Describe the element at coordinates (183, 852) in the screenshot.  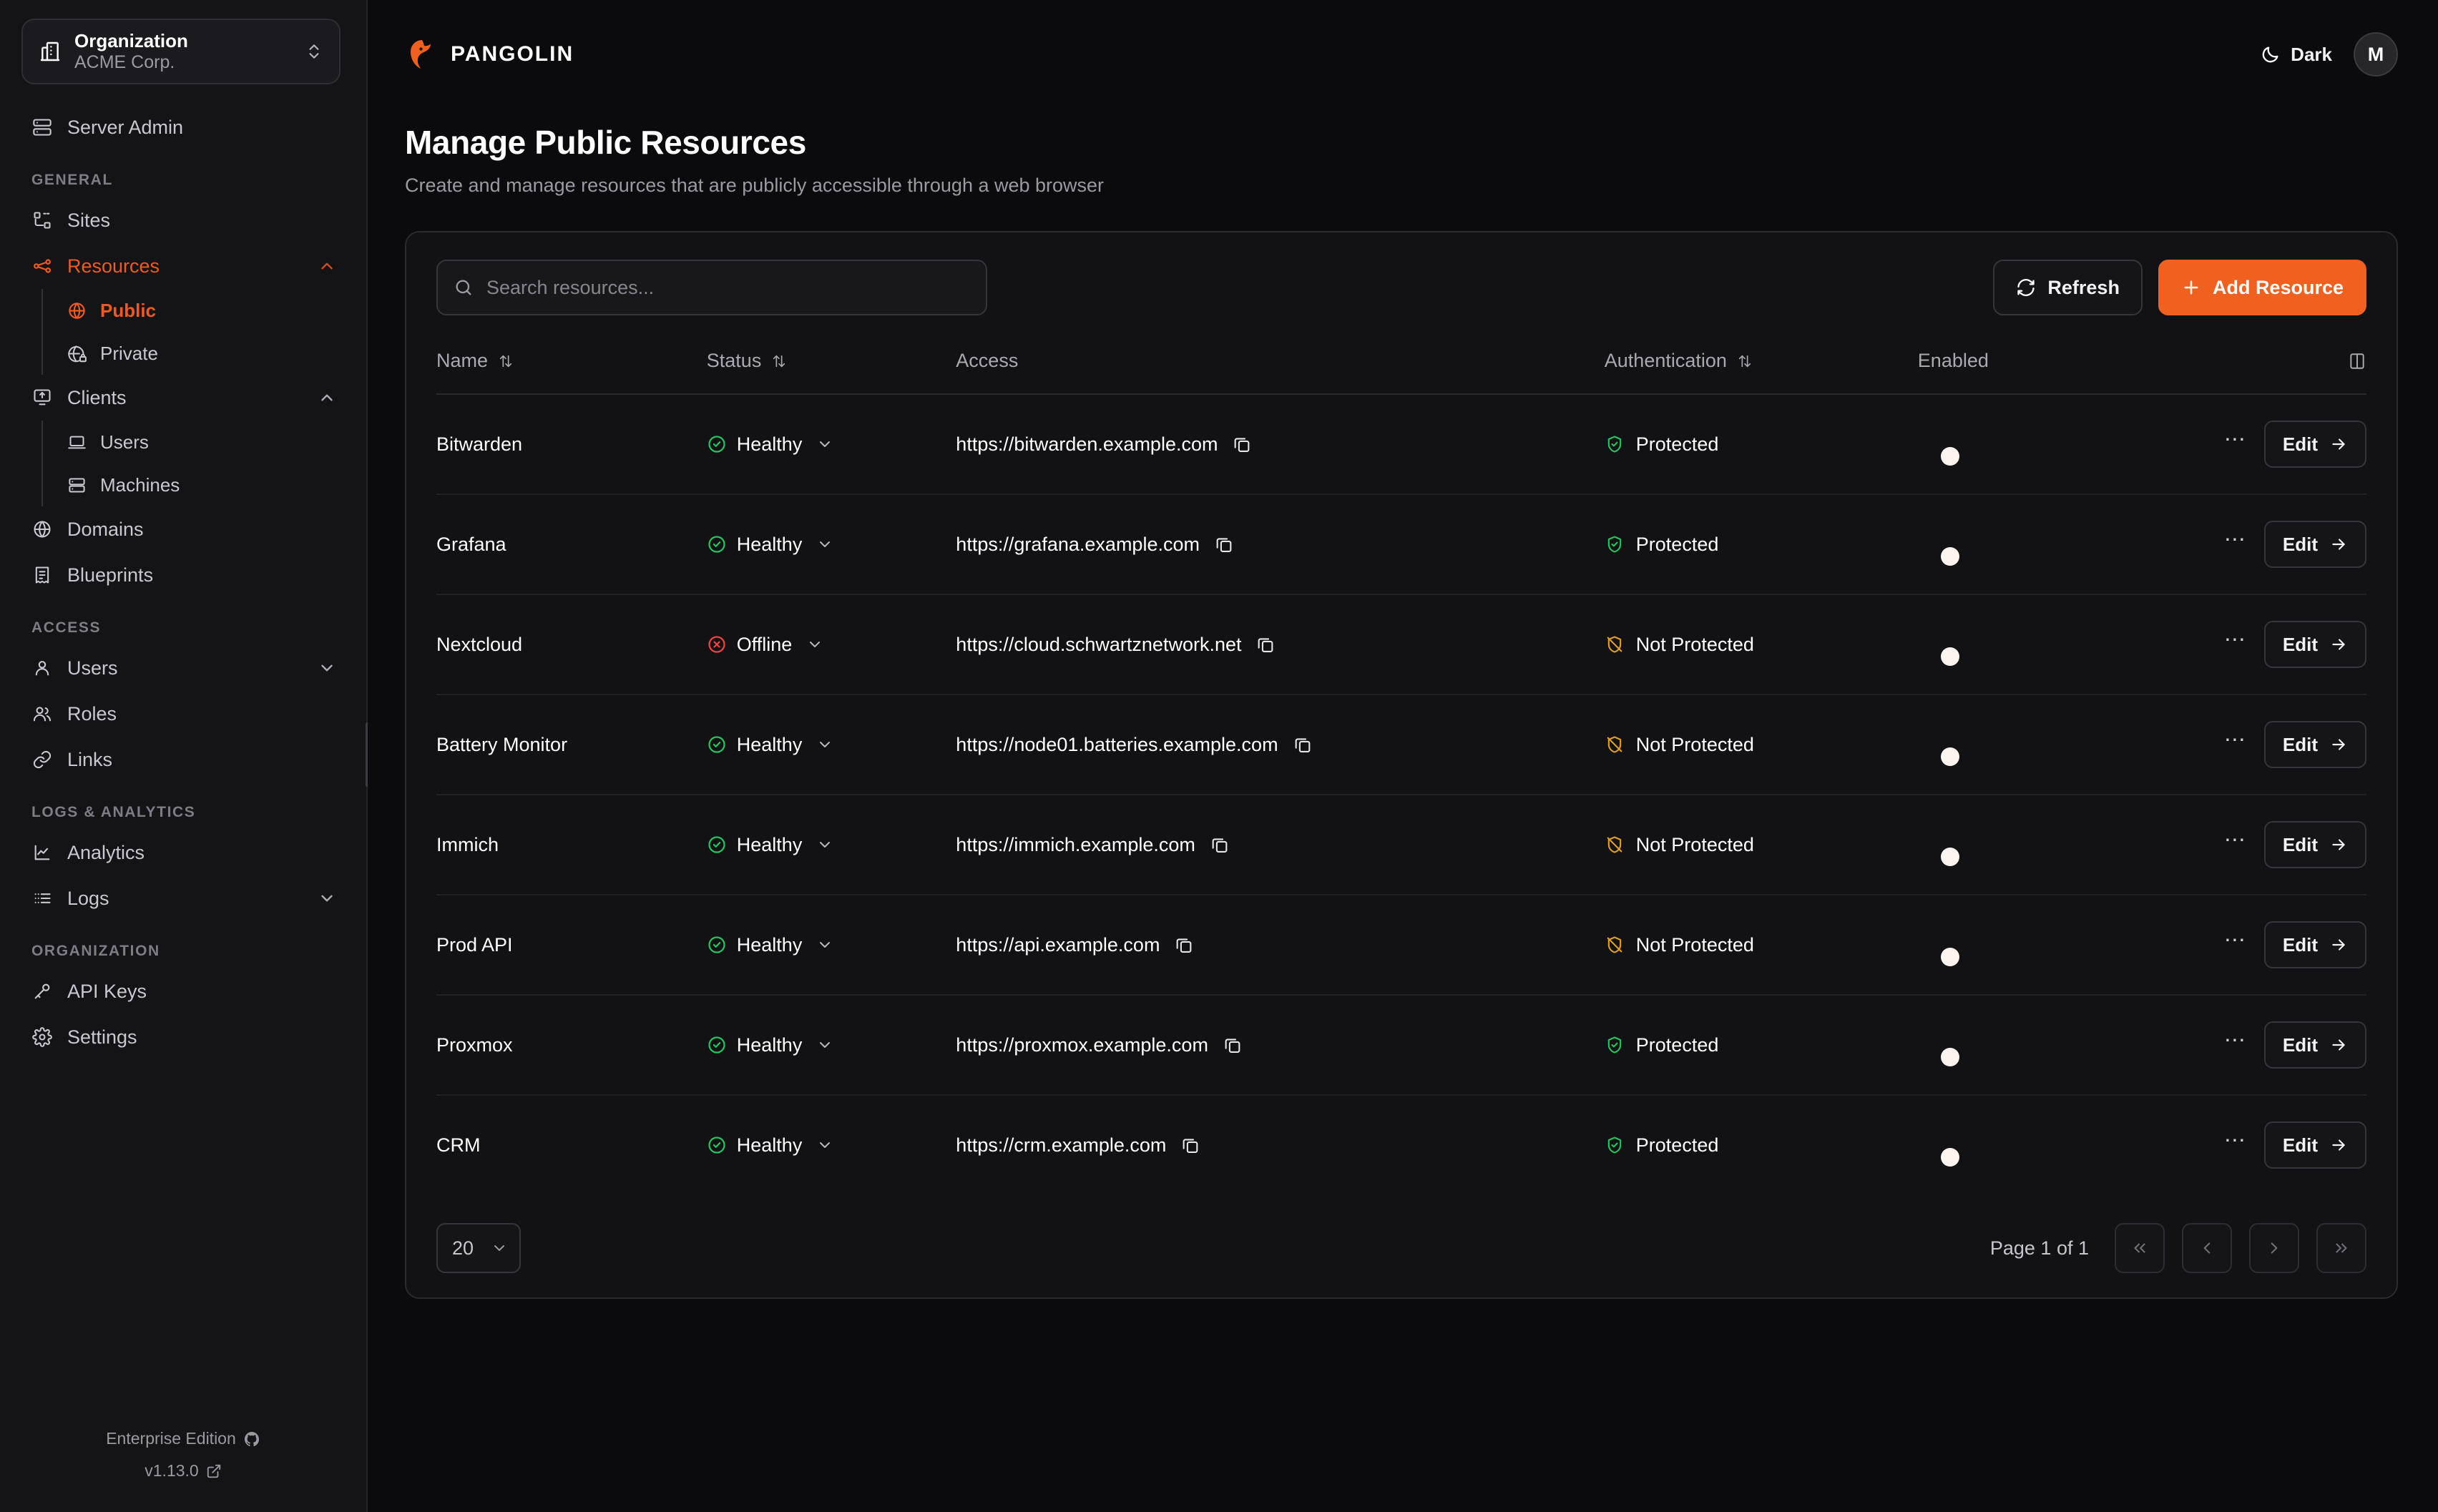
I see `sidebar-item-analytics: Analytics` at that location.